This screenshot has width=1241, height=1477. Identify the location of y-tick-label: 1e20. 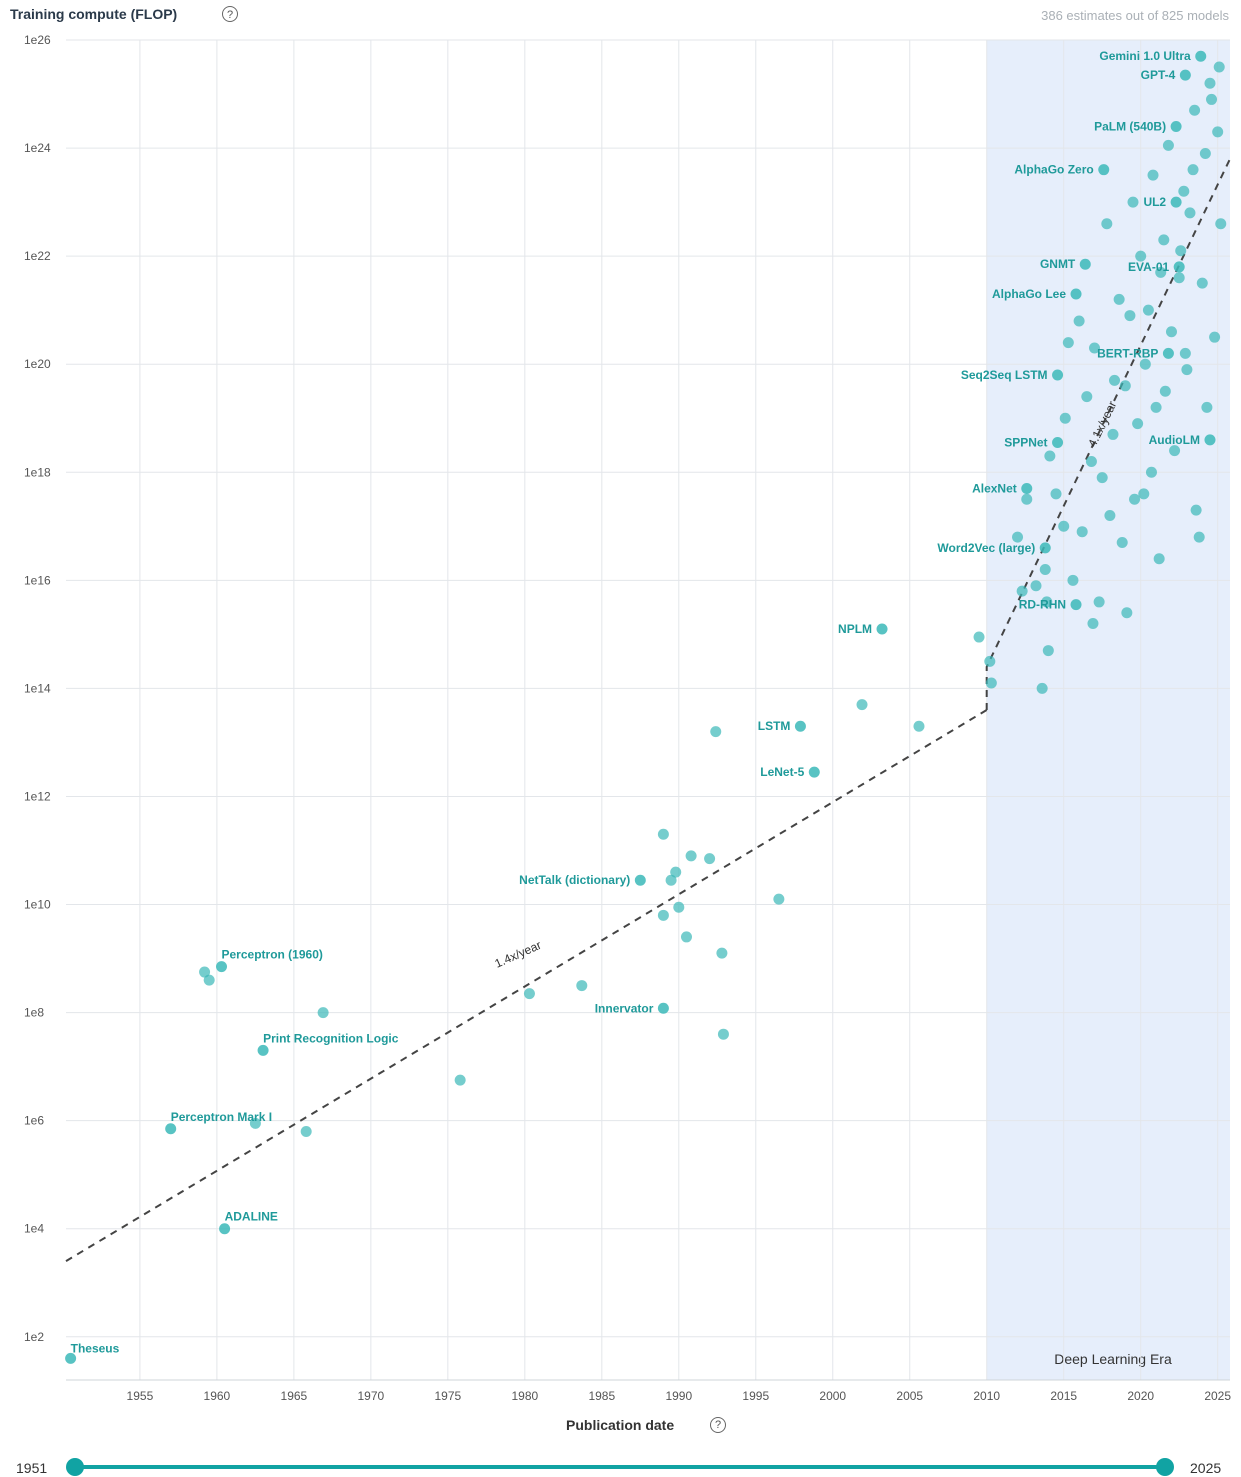
(37, 364).